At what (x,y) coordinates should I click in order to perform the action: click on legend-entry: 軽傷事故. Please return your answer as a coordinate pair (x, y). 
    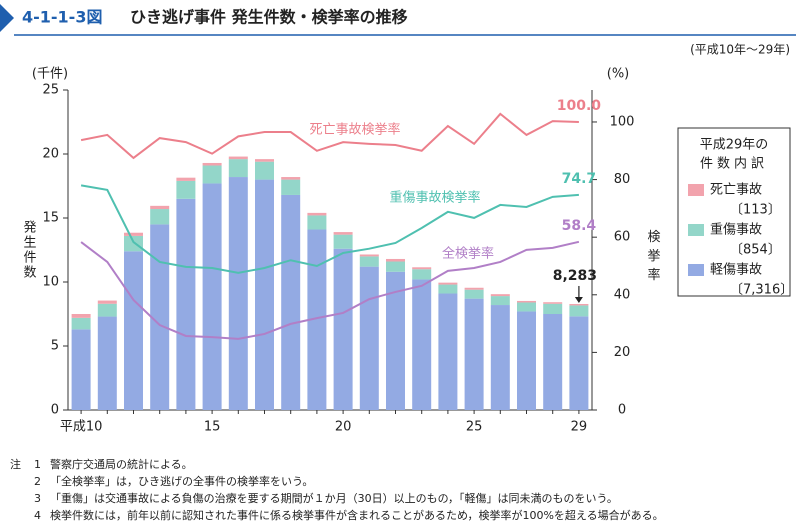
    Looking at the image, I should click on (736, 270).